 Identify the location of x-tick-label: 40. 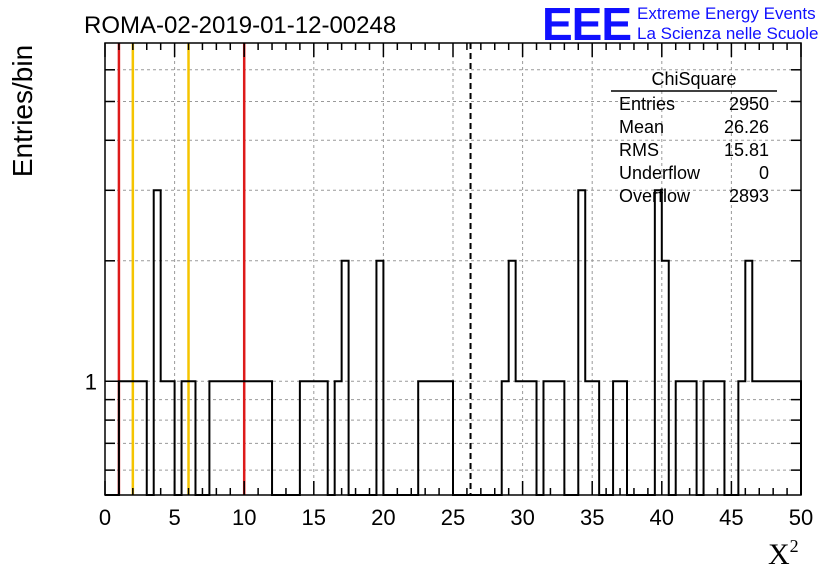
(662, 517).